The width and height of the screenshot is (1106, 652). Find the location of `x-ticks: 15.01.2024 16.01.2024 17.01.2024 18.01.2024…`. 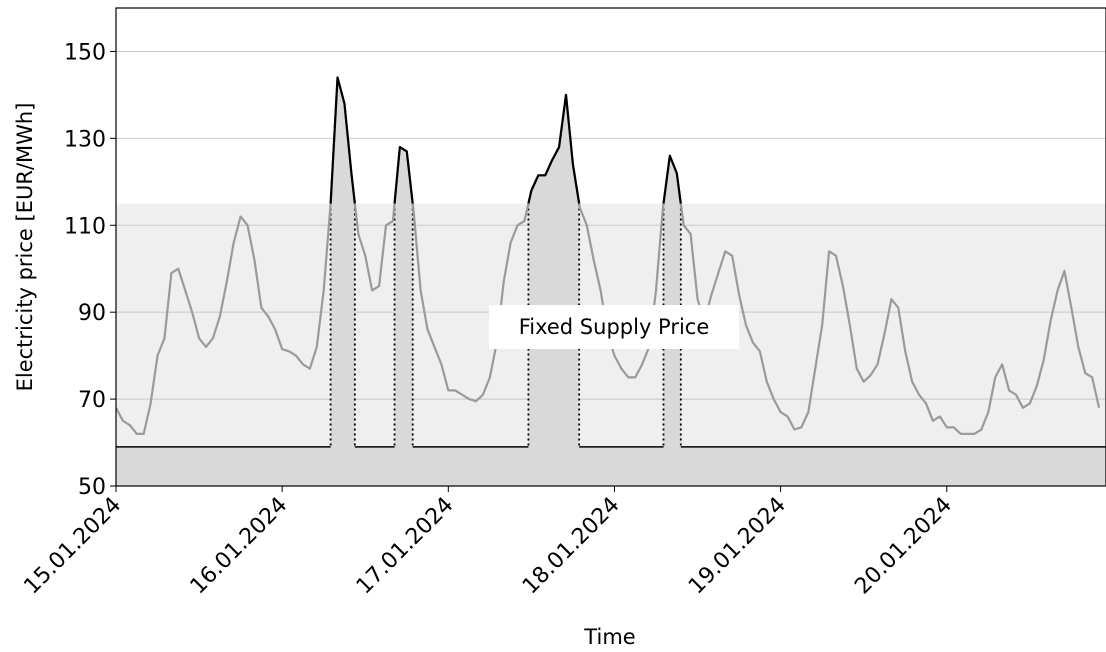

x-ticks: 15.01.2024 16.01.2024 17.01.2024 18.01.2024… is located at coordinates (488, 542).